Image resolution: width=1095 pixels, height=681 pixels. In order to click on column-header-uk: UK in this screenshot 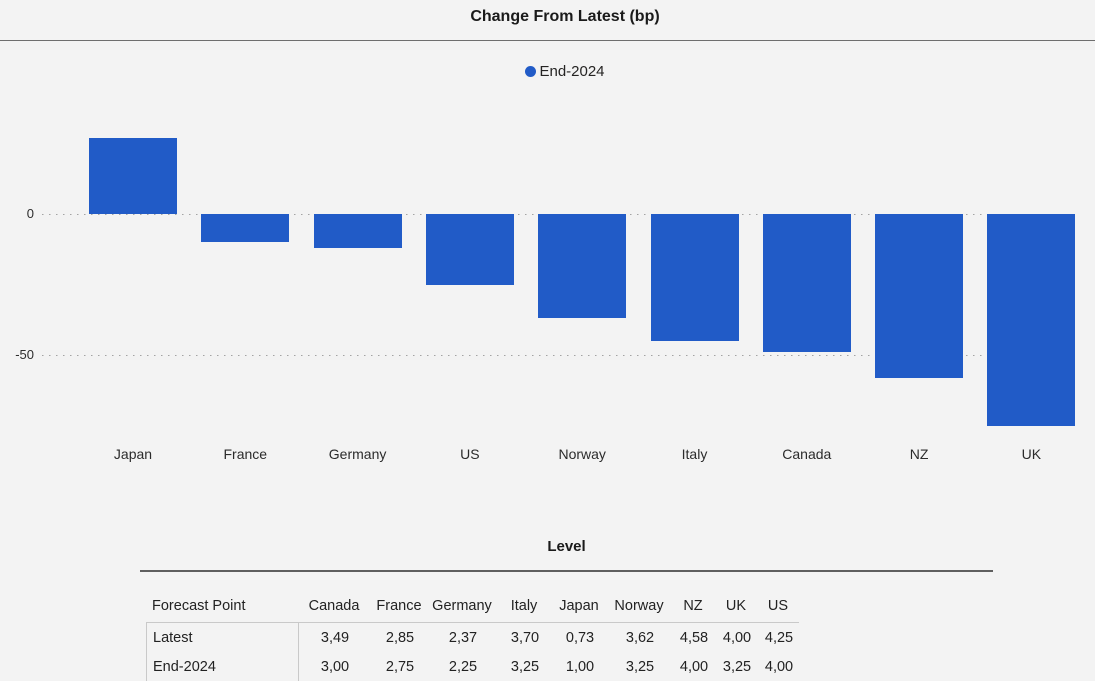, I will do `click(736, 605)`.